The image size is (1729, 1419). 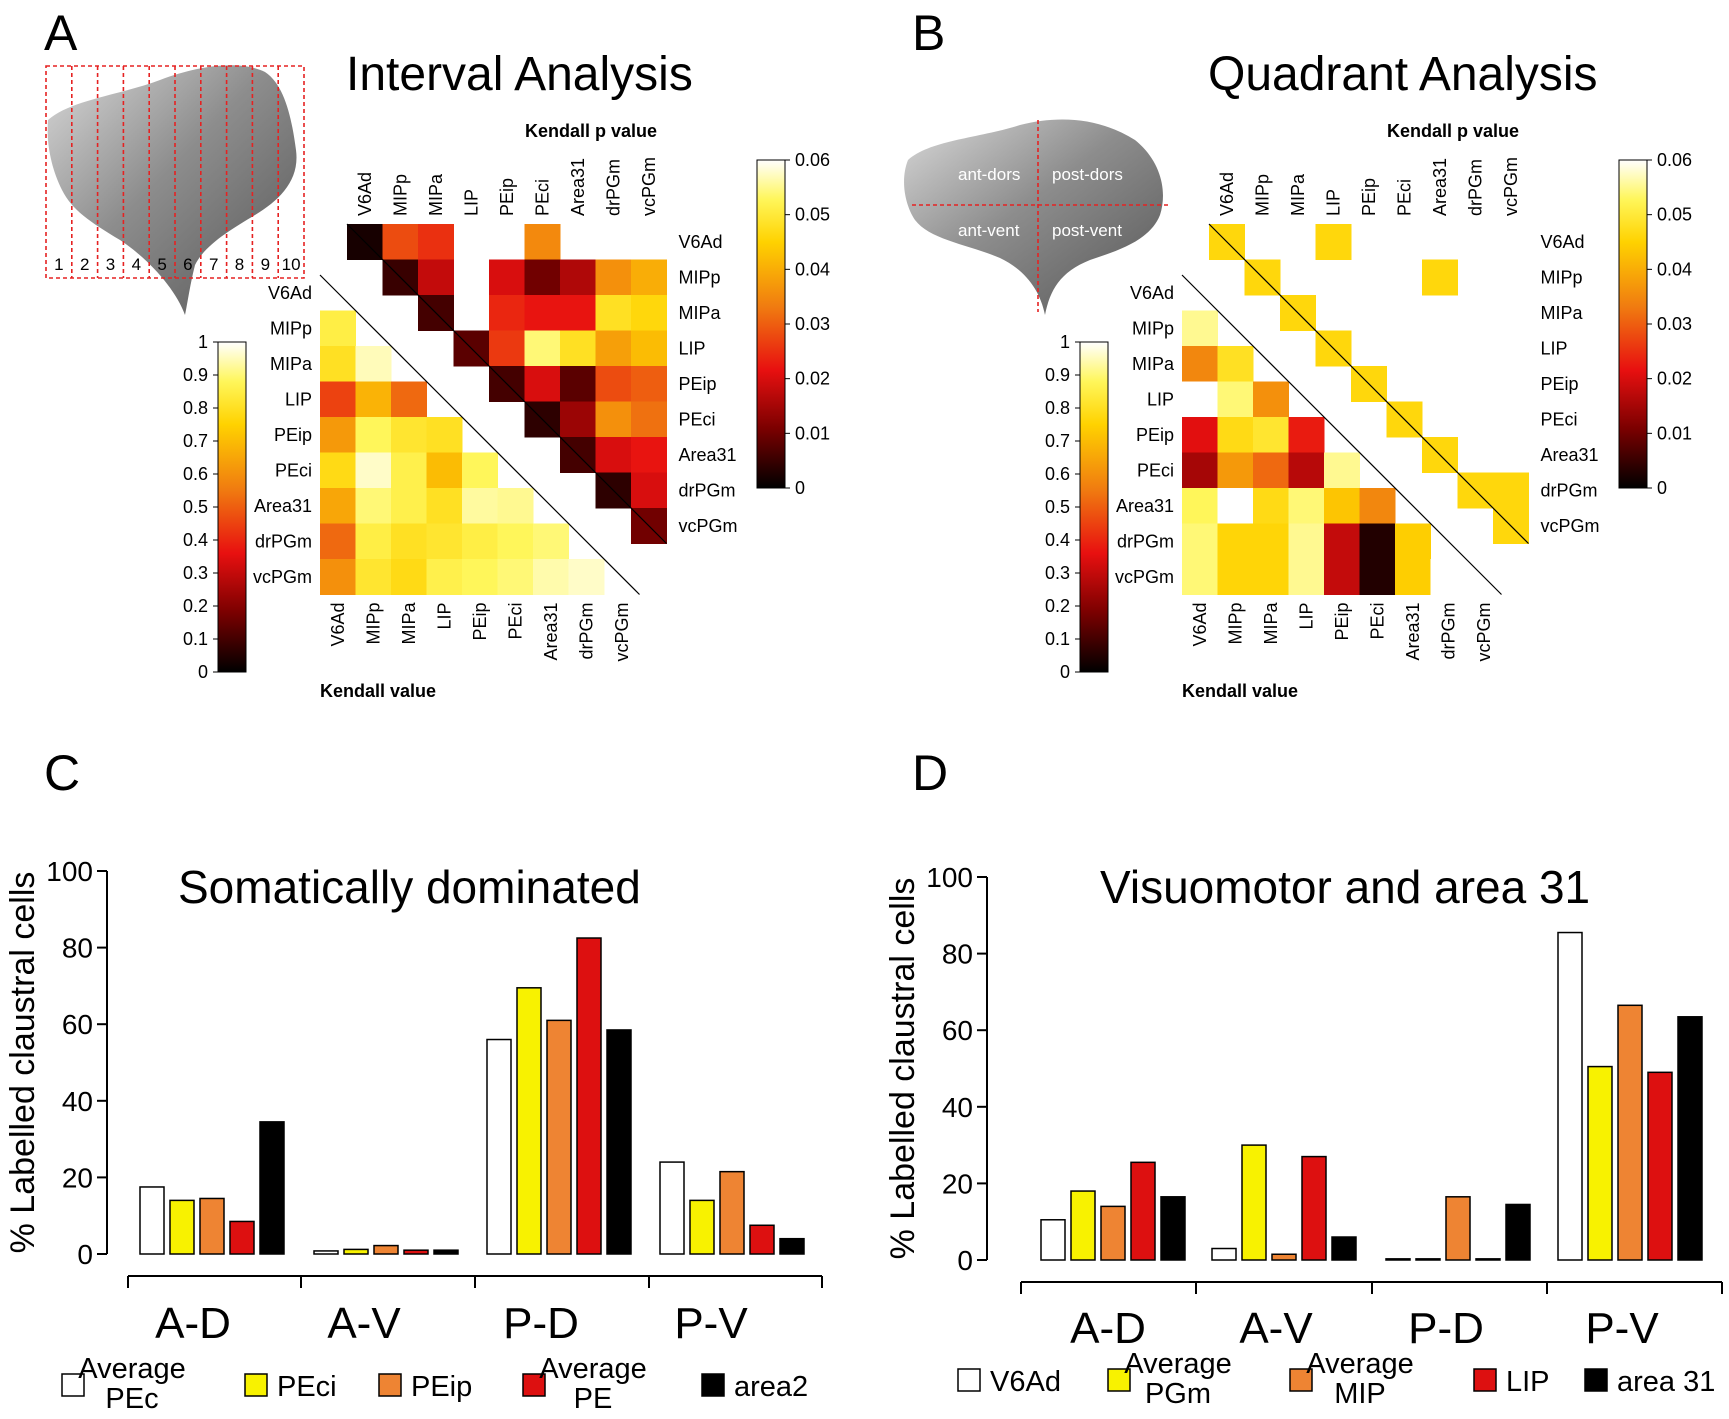 What do you see at coordinates (1057, 375) in the screenshot?
I see `kendall-colorbar-label: 0.9` at bounding box center [1057, 375].